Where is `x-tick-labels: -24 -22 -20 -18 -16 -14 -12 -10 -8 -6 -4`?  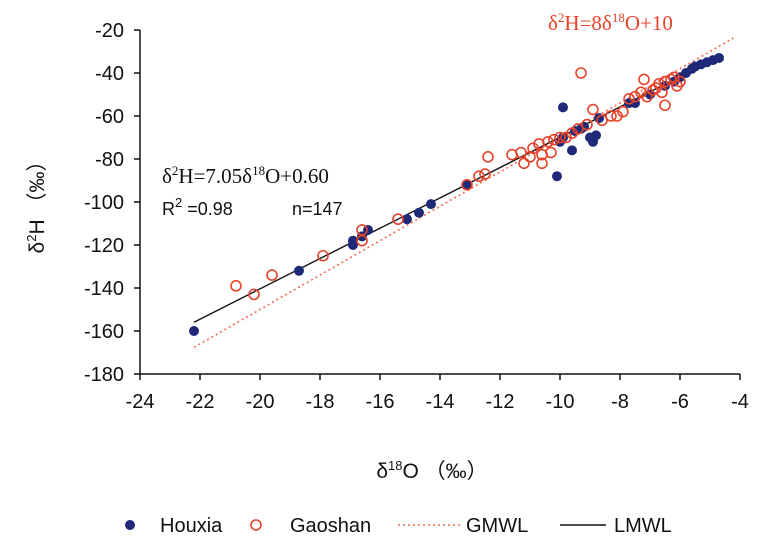 x-tick-labels: -24 -22 -20 -18 -16 -14 -12 -10 -8 -6 -4 is located at coordinates (437, 393).